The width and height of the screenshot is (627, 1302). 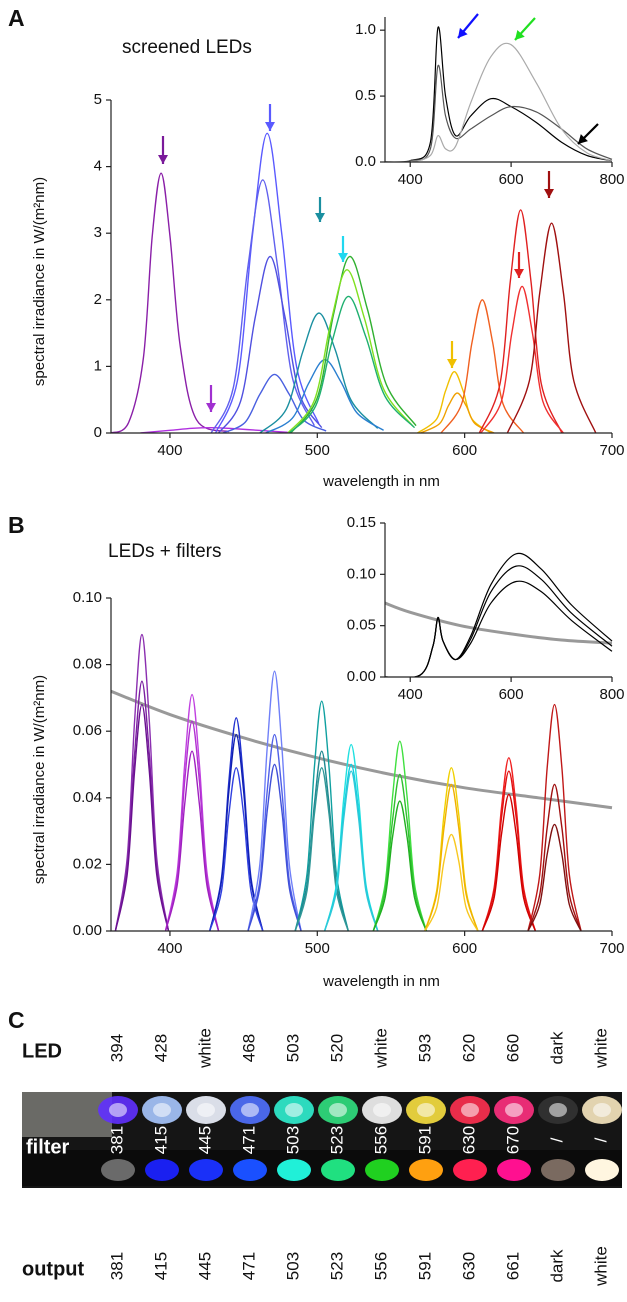 What do you see at coordinates (336, 1140) in the screenshot?
I see `filter-label: 523` at bounding box center [336, 1140].